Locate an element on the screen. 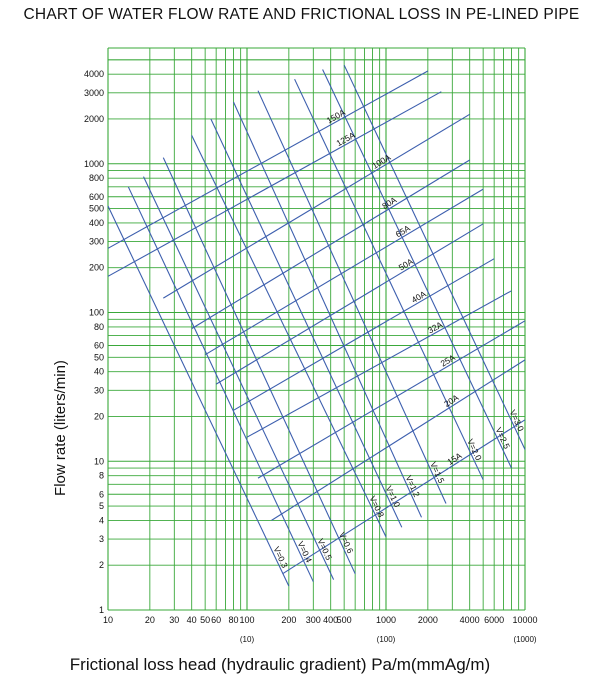  y-tick-label: 4 is located at coordinates (101, 520).